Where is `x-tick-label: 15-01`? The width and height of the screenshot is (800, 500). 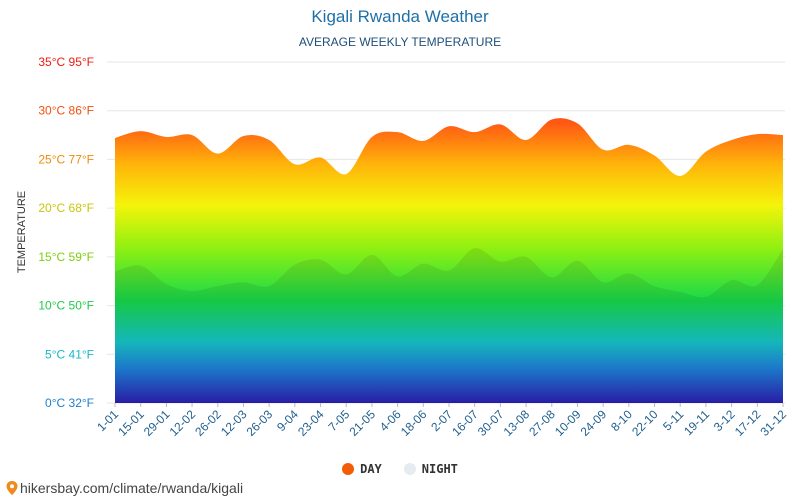
x-tick-label: 15-01 is located at coordinates (131, 423).